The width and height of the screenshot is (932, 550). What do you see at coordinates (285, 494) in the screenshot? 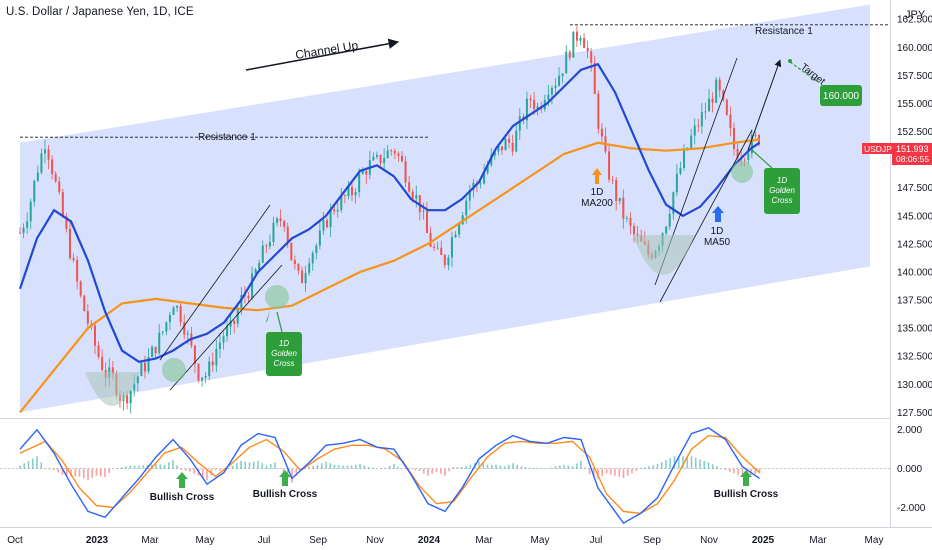
I see `bullish-cross-2-text: Bullish Cross` at bounding box center [285, 494].